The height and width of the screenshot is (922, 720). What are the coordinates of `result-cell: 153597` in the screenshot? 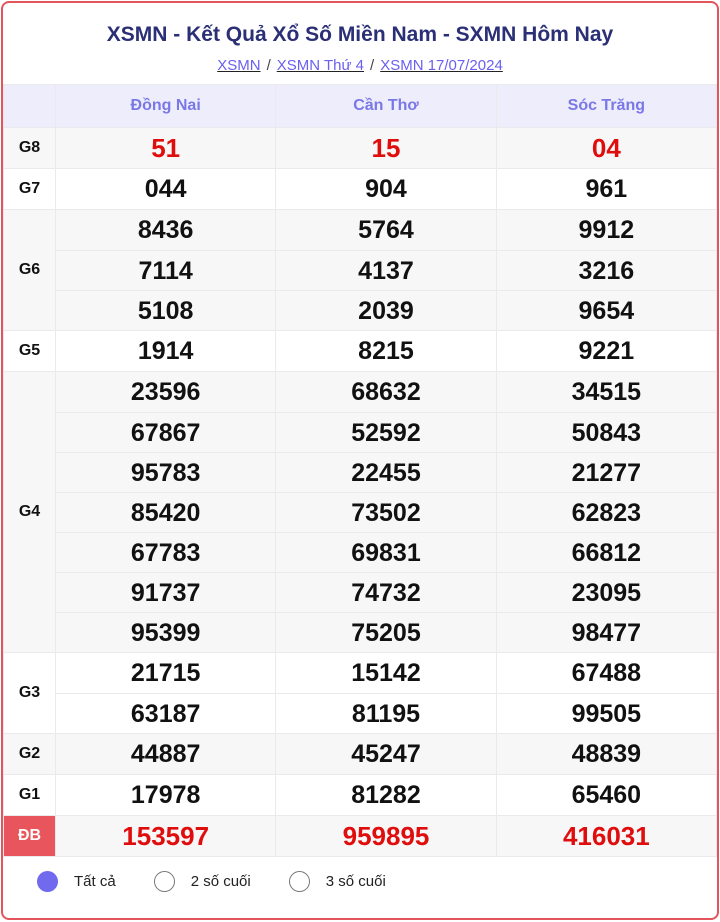 It's located at (165, 836).